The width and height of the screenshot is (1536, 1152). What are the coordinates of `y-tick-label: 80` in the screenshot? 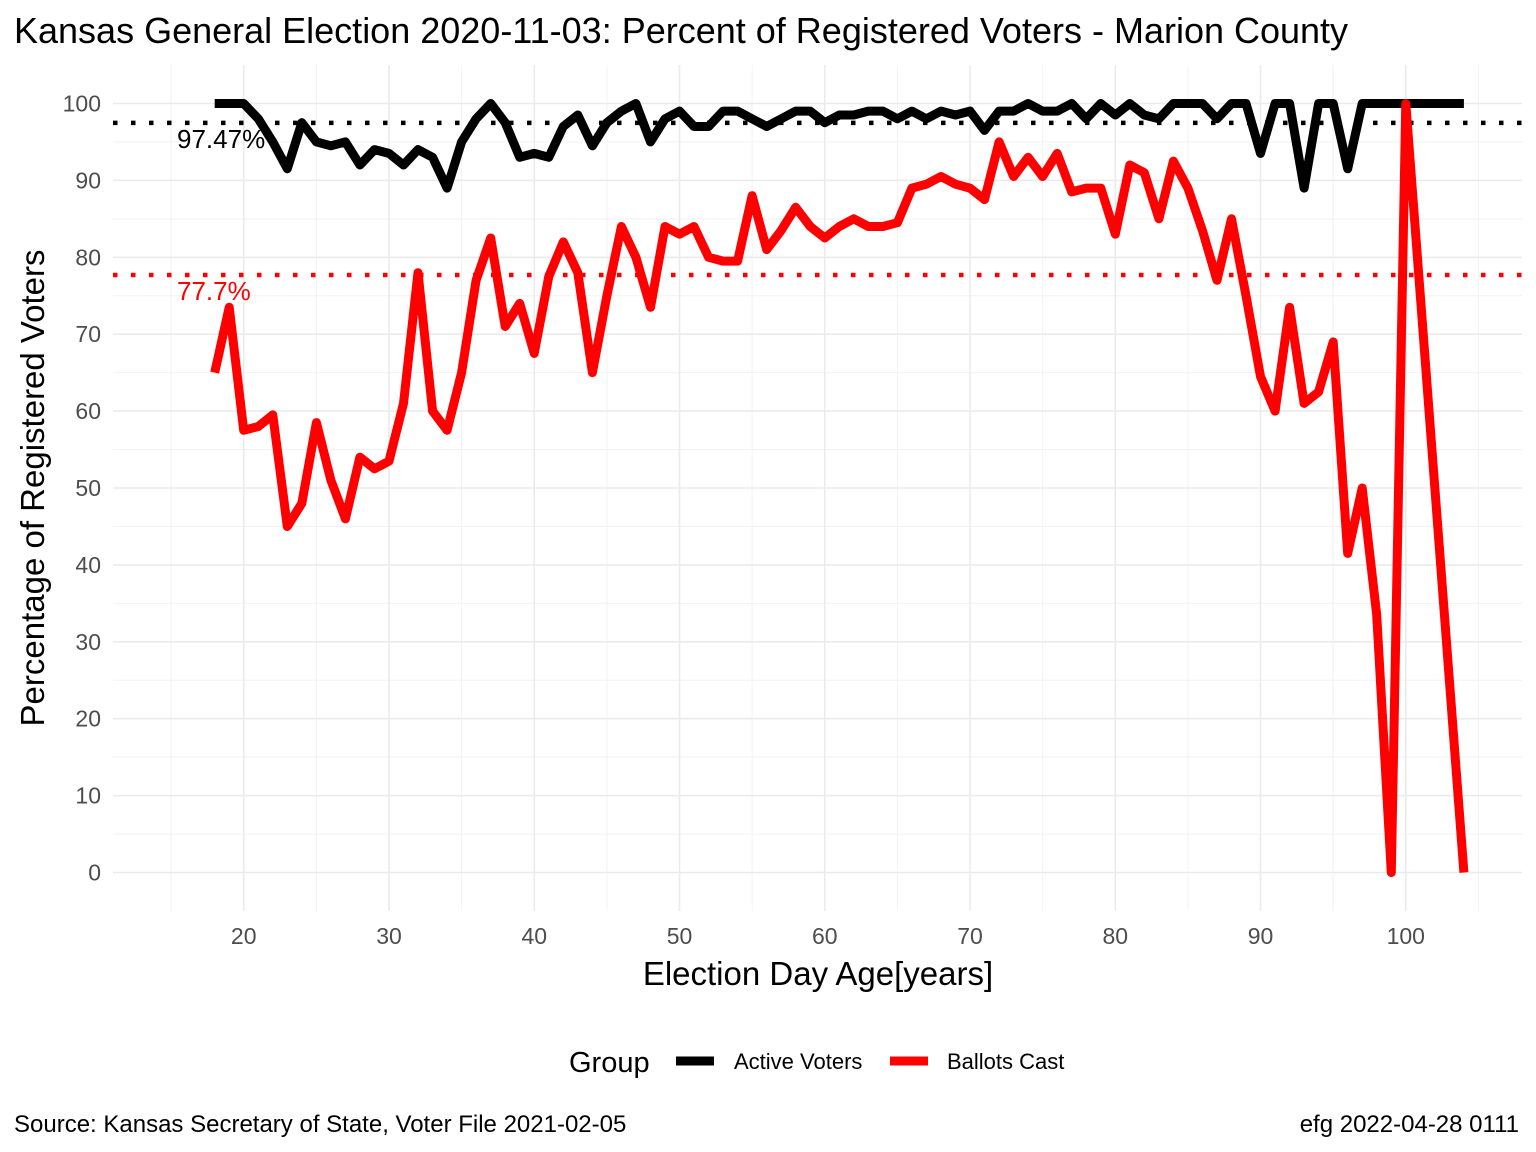 It's located at (88, 257).